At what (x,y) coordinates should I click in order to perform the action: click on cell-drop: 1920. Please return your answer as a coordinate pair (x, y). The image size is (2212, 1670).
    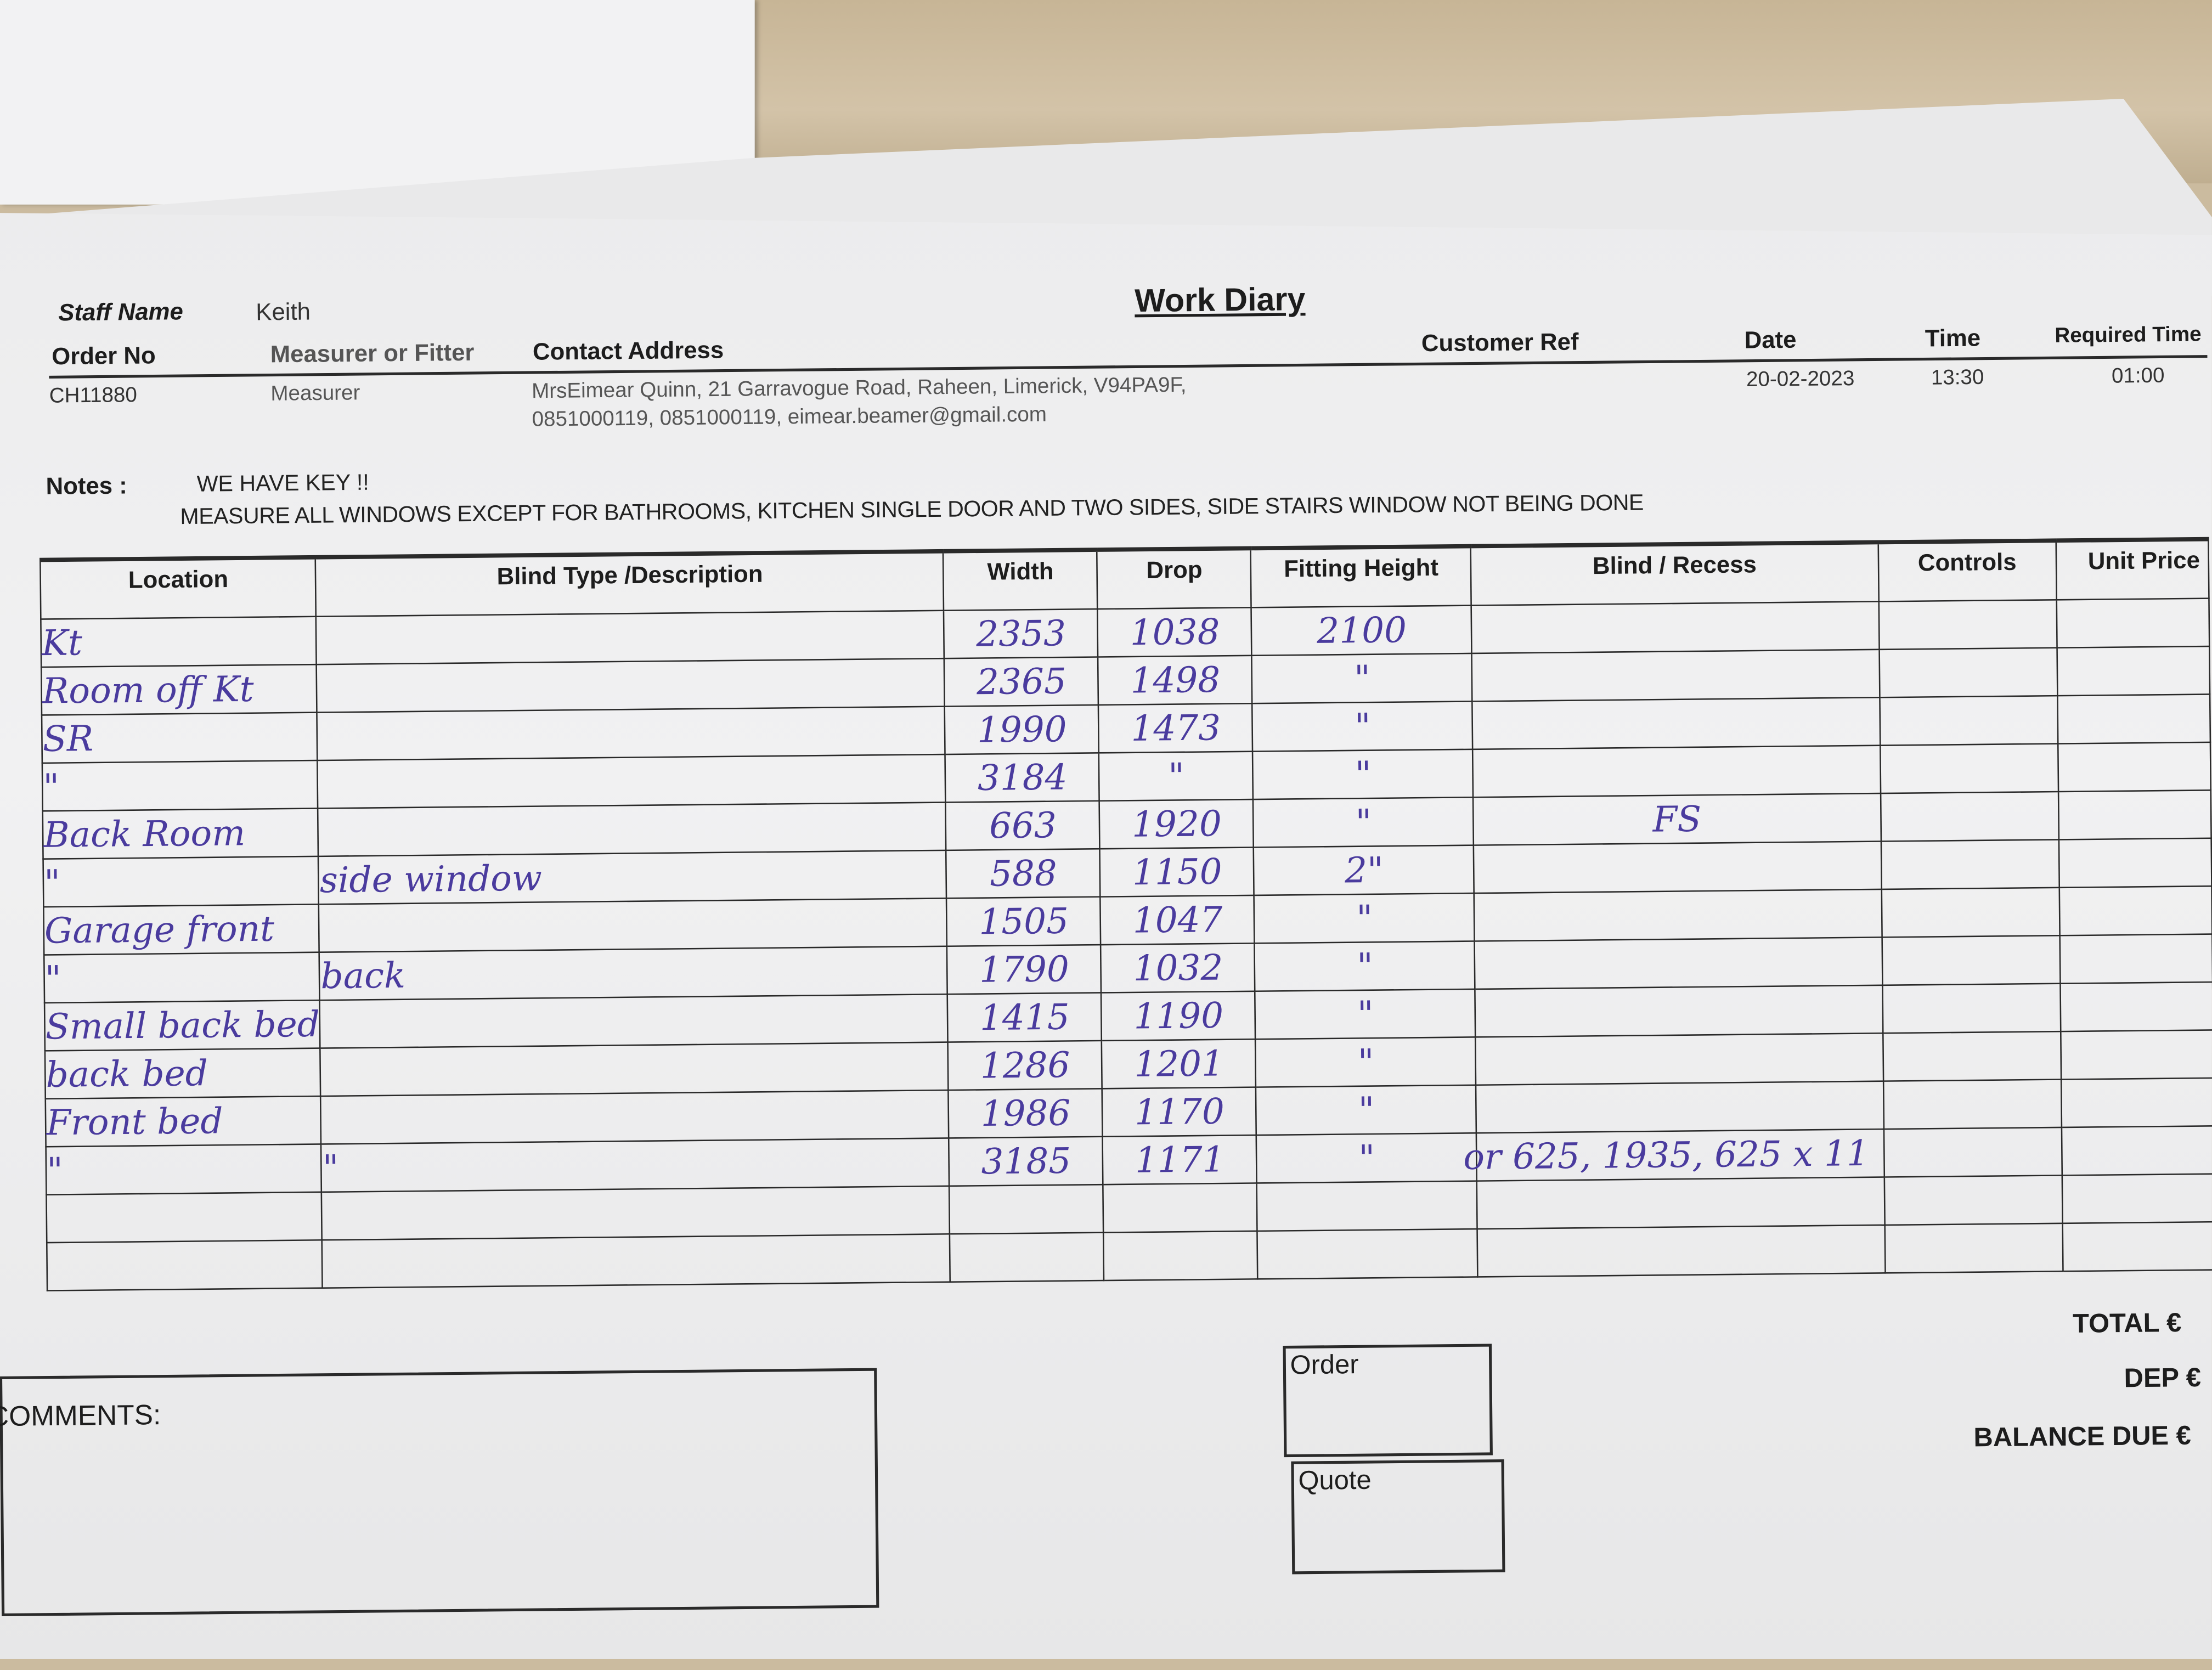
    Looking at the image, I should click on (1176, 824).